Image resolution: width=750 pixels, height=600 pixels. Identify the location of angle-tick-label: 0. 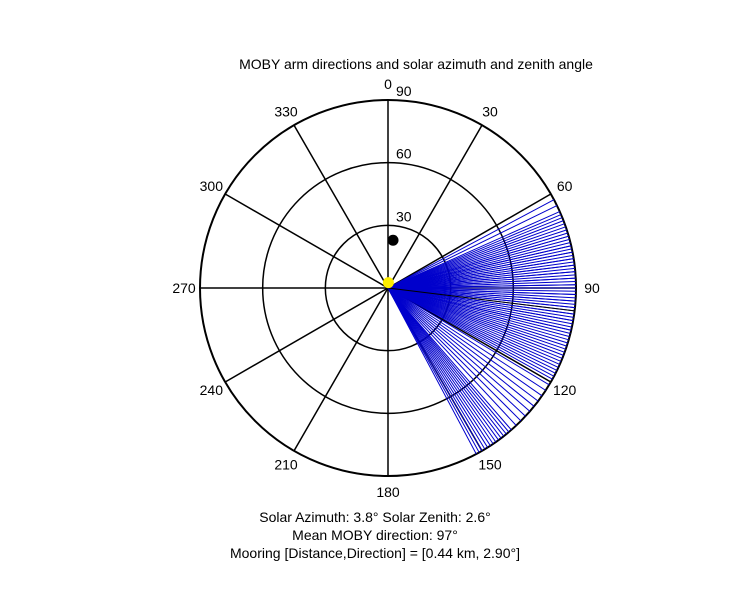
(388, 84).